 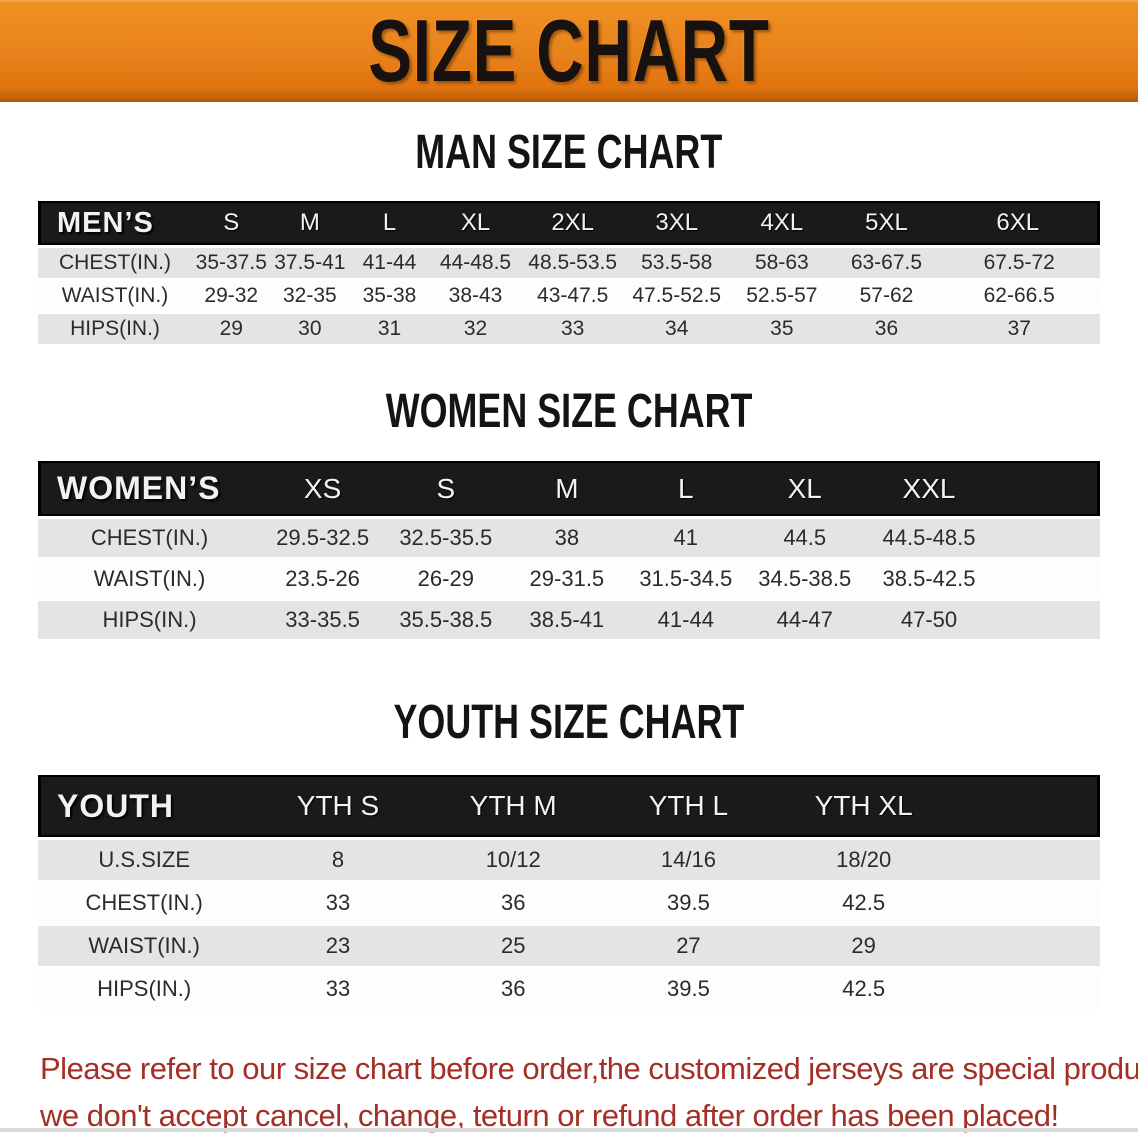 What do you see at coordinates (115, 329) in the screenshot?
I see `row-label: HIPS(IN.)` at bounding box center [115, 329].